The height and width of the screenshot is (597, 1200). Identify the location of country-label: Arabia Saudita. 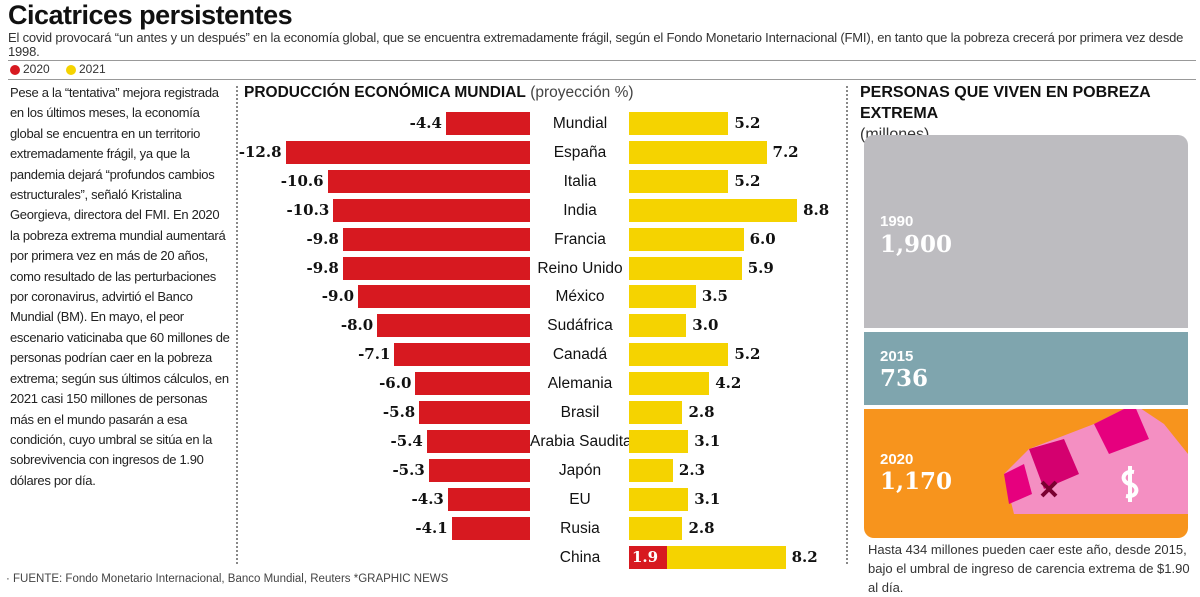
(581, 441).